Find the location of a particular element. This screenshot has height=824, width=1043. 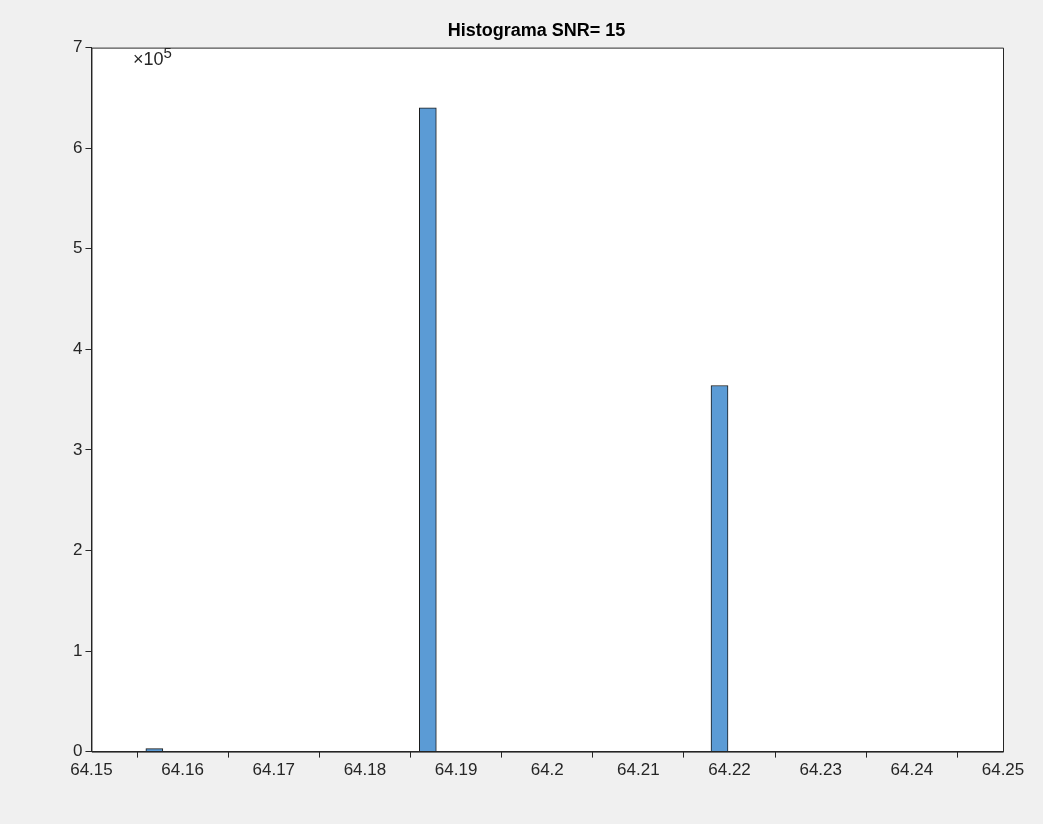

x-tick-label: 64.23 is located at coordinates (820, 770).